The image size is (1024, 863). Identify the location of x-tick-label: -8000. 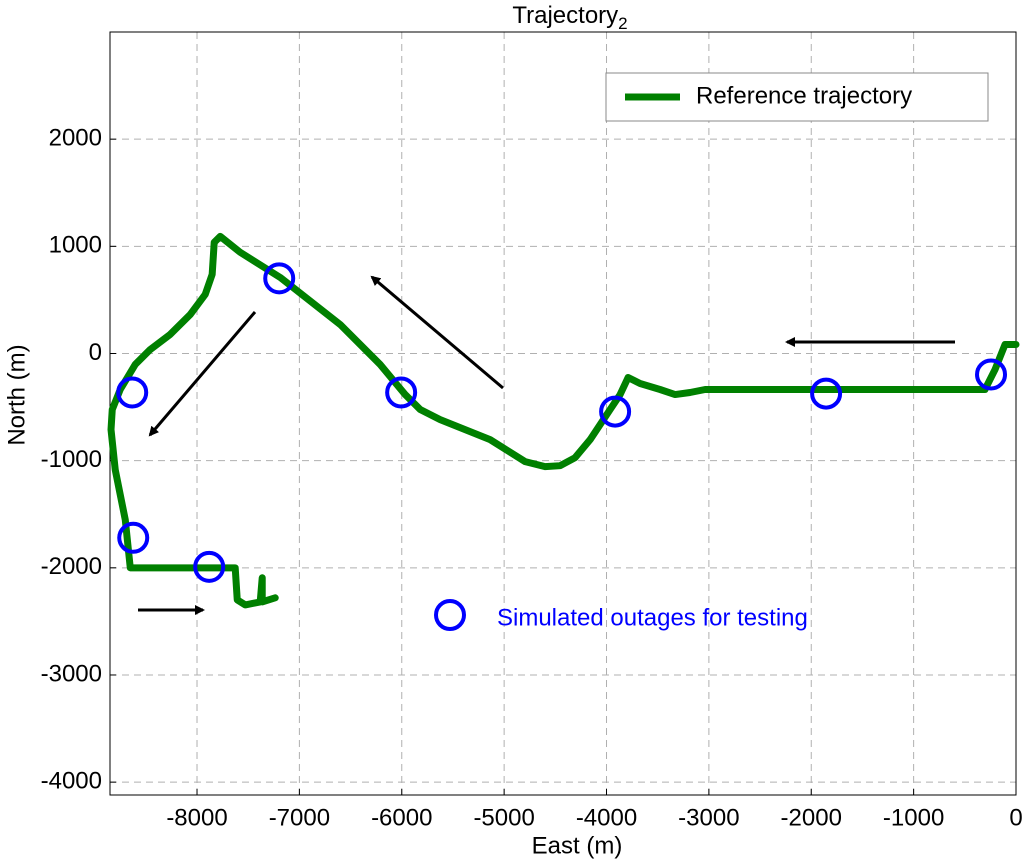
(196, 817).